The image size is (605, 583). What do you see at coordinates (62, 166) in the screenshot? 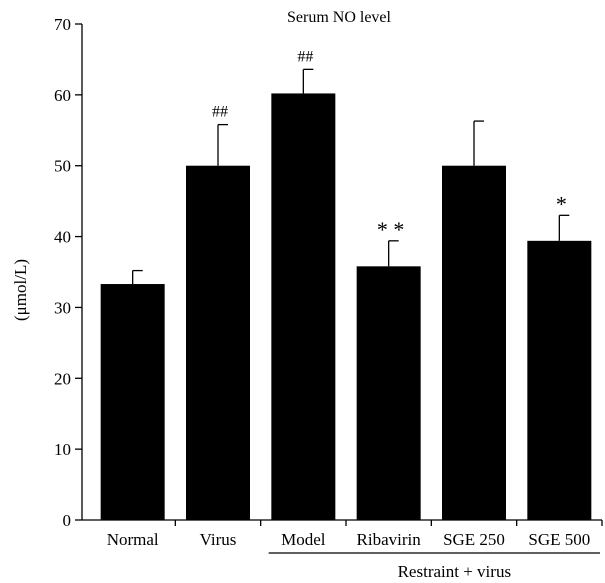
I see `y-tick-label: 50` at bounding box center [62, 166].